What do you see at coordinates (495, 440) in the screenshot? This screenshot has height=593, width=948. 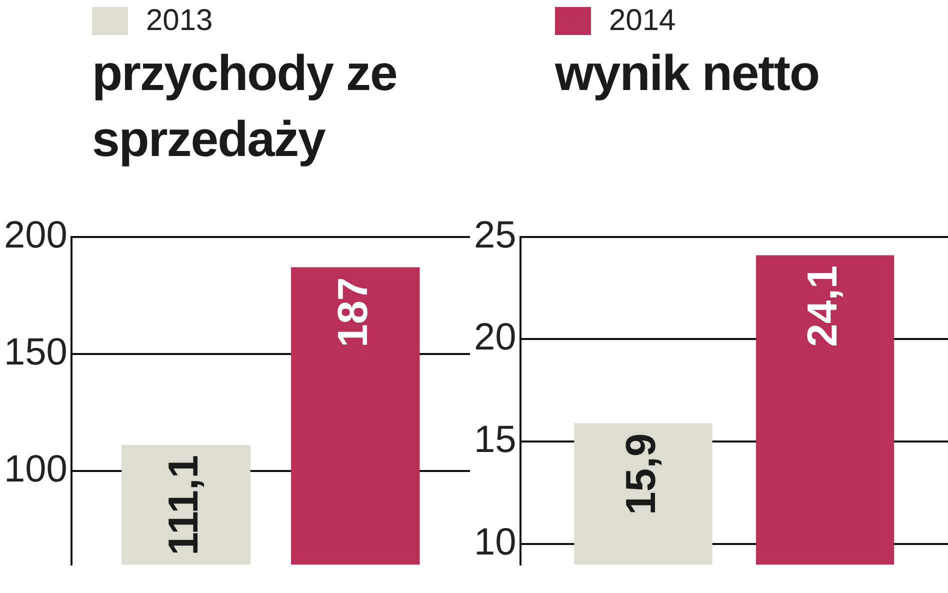 I see `y-tick-label: 15` at bounding box center [495, 440].